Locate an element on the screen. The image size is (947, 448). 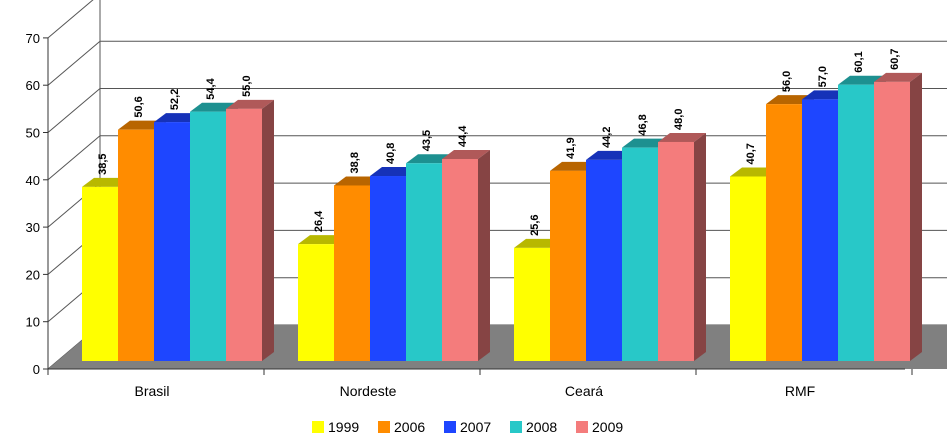
y-tick-label: 40 is located at coordinates (33, 180).